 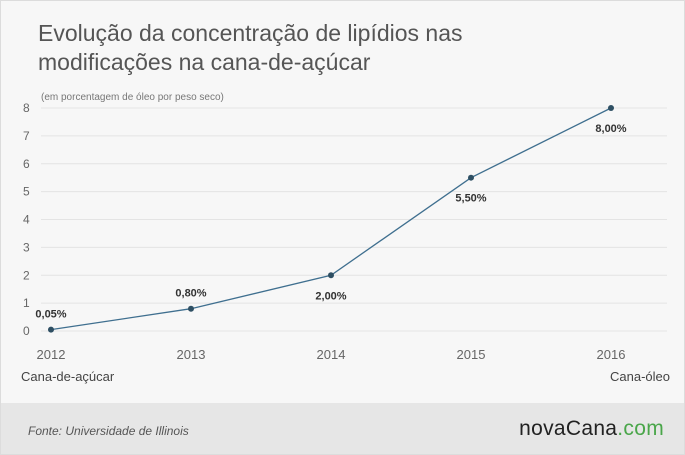 I want to click on brand-name: novaCana, so click(x=568, y=428).